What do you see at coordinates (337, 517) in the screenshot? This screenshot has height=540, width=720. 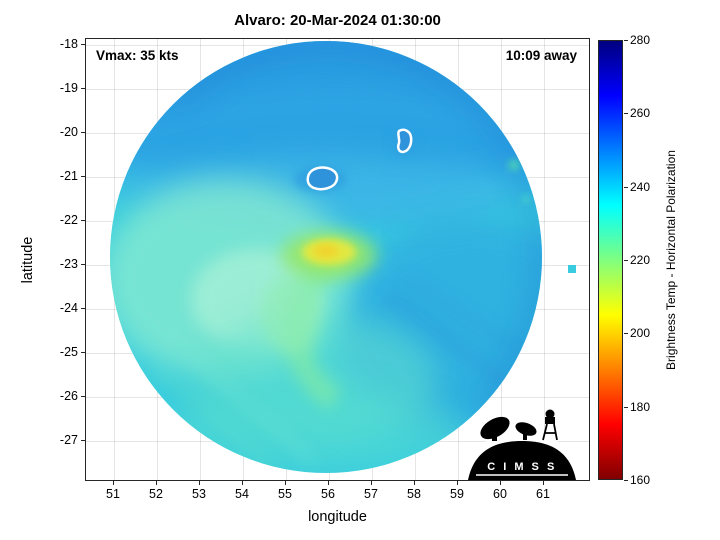 I see `x-axis-label: longitude` at bounding box center [337, 517].